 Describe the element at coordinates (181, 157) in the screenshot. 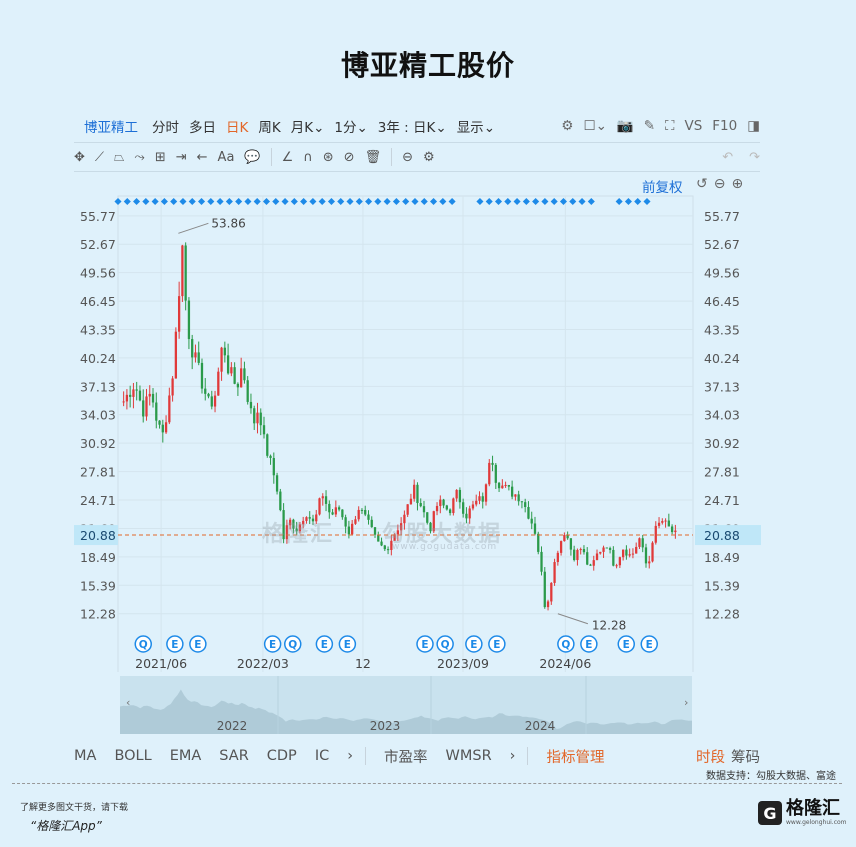

I see `measure-tool-icon: ⇥` at that location.